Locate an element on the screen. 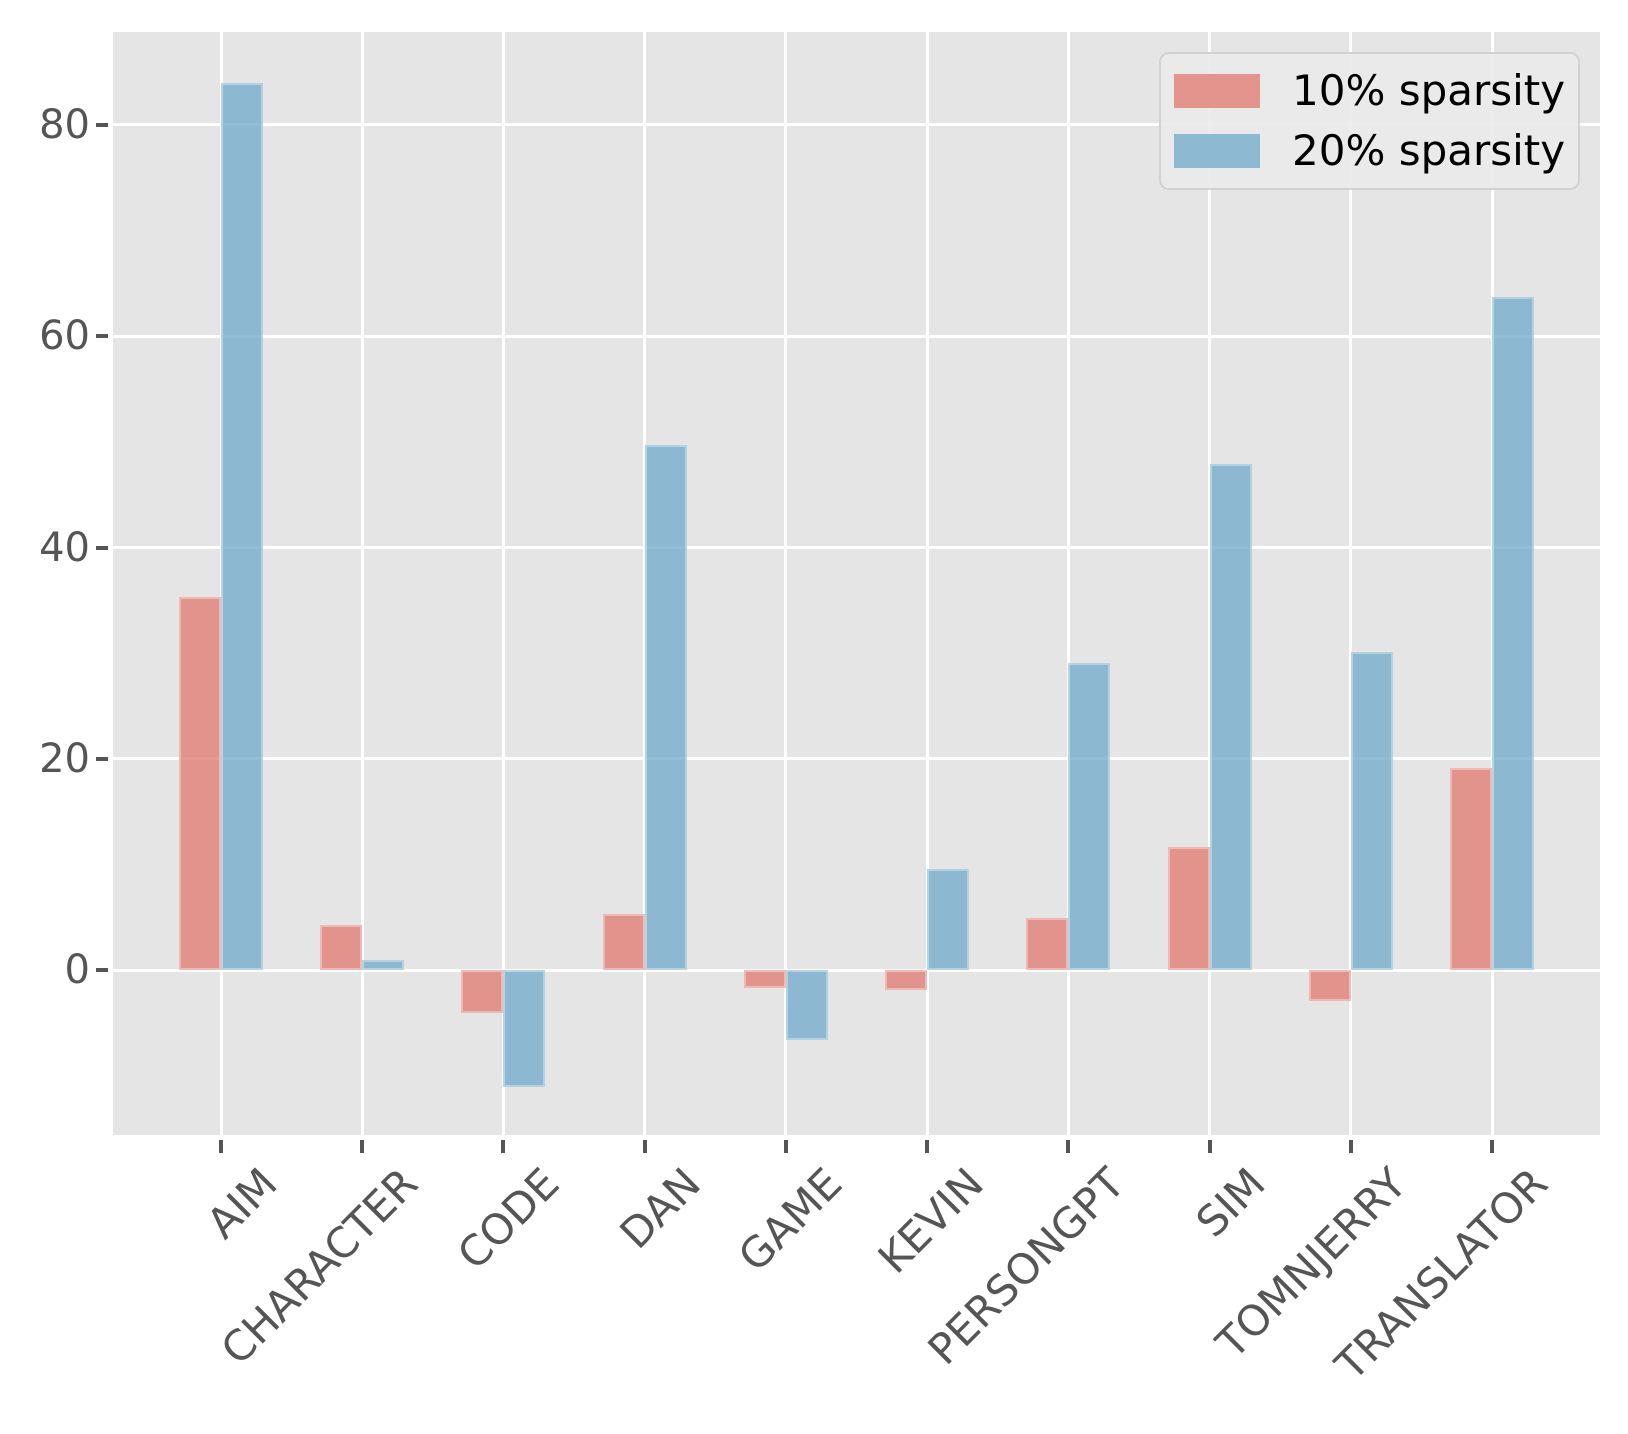  bar-sim-20% is located at coordinates (1230, 717).